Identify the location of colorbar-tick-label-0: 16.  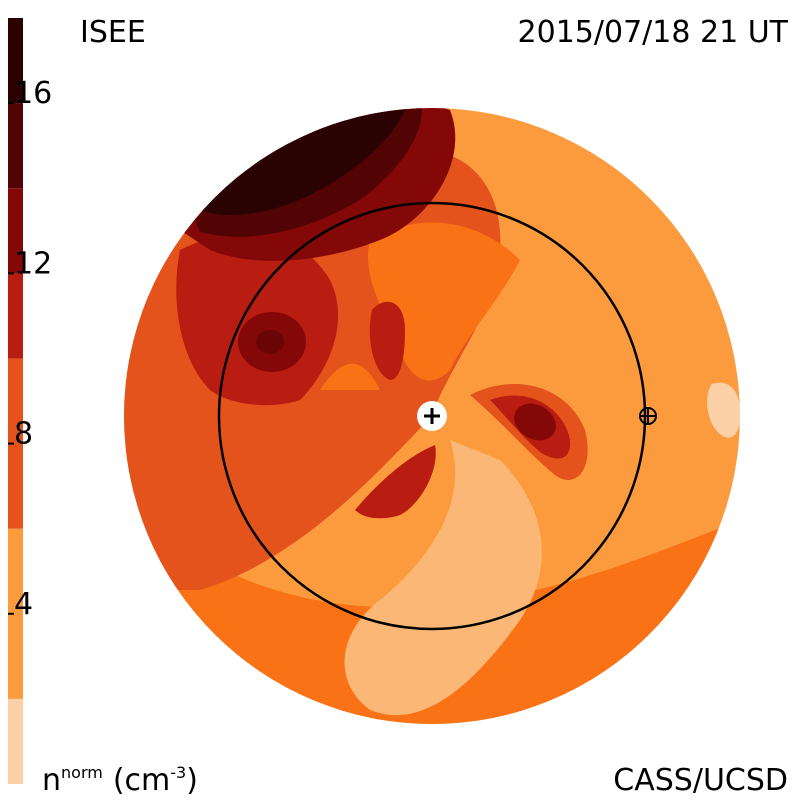
(33, 93).